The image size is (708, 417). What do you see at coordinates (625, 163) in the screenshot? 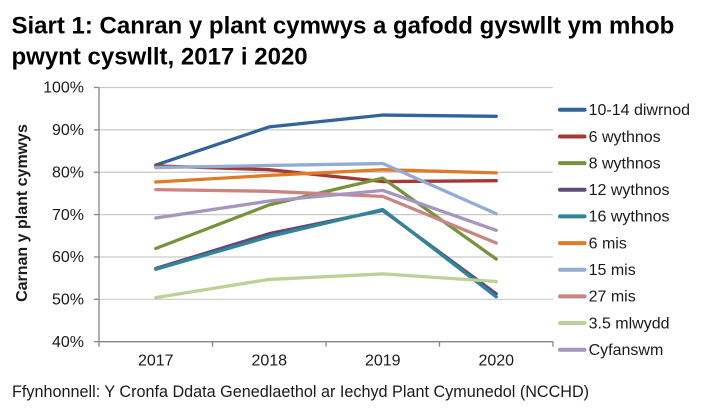
I see `svg-text: 8 wythnos` at bounding box center [625, 163].